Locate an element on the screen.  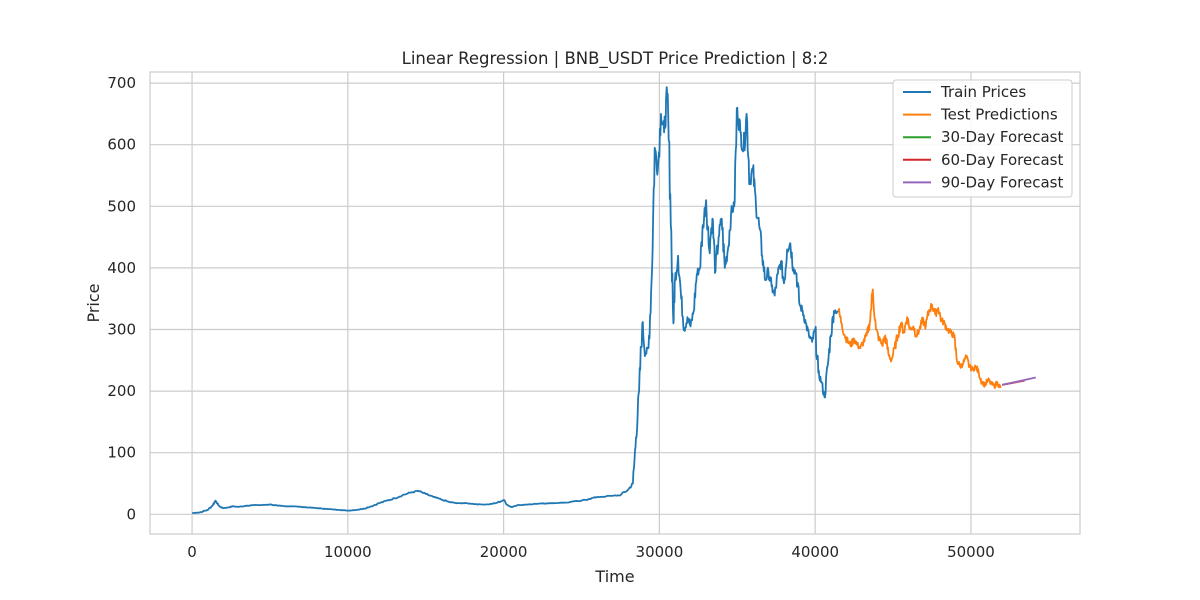
y-axis-label: Price is located at coordinates (93, 302).